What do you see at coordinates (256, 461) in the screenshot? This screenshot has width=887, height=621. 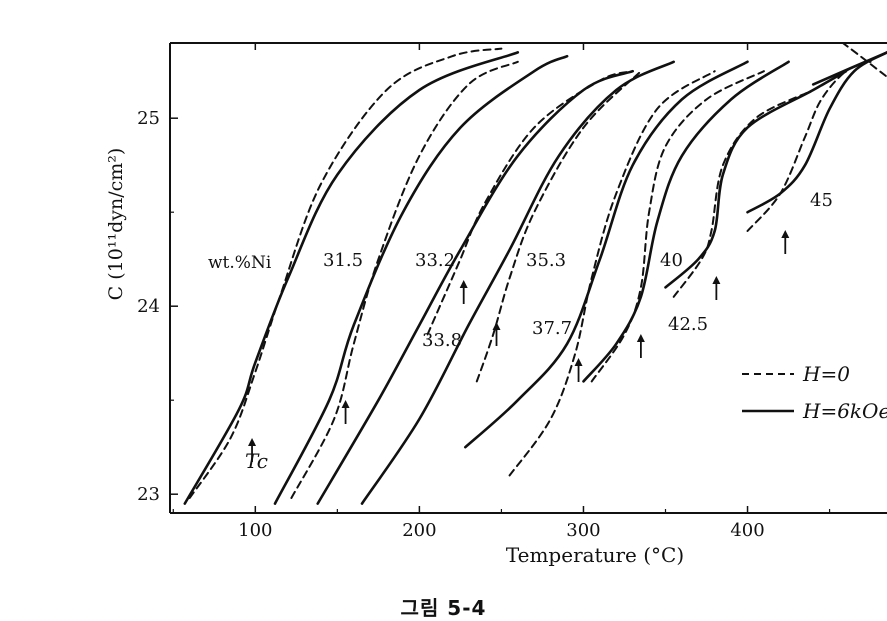 I see `tc-label: Tc` at bounding box center [256, 461].